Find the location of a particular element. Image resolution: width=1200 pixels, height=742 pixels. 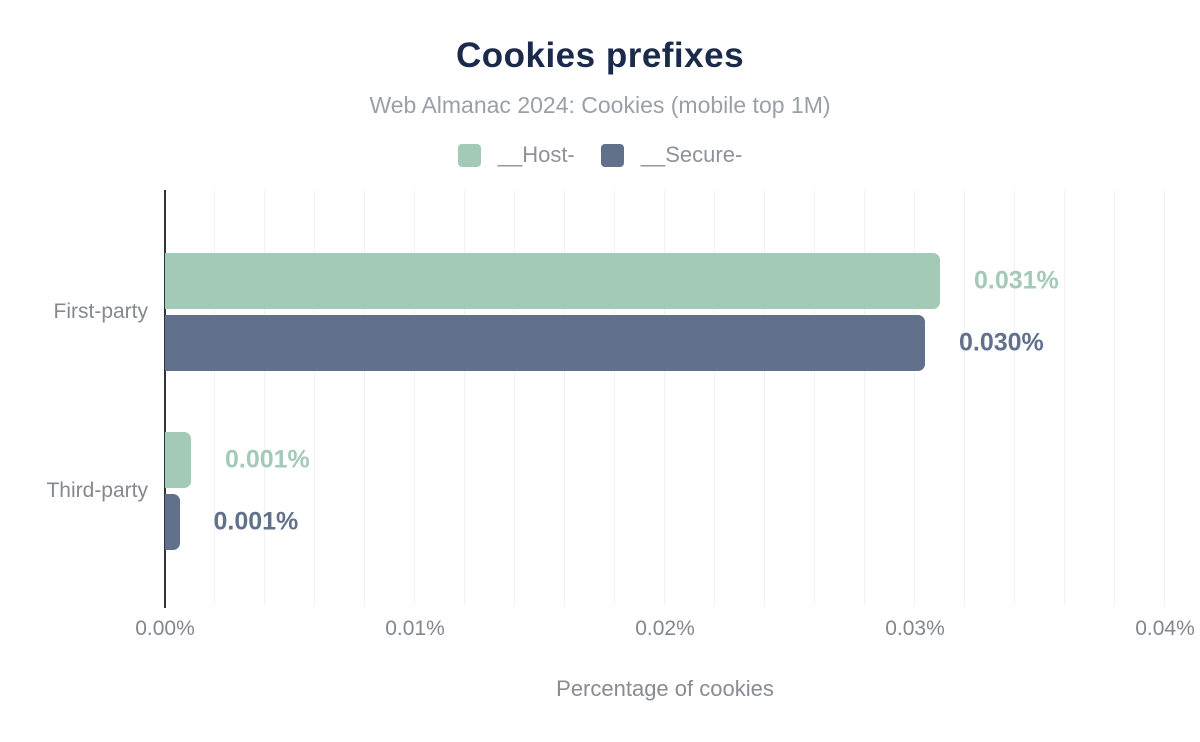

bar-first-party-host is located at coordinates (552, 280).